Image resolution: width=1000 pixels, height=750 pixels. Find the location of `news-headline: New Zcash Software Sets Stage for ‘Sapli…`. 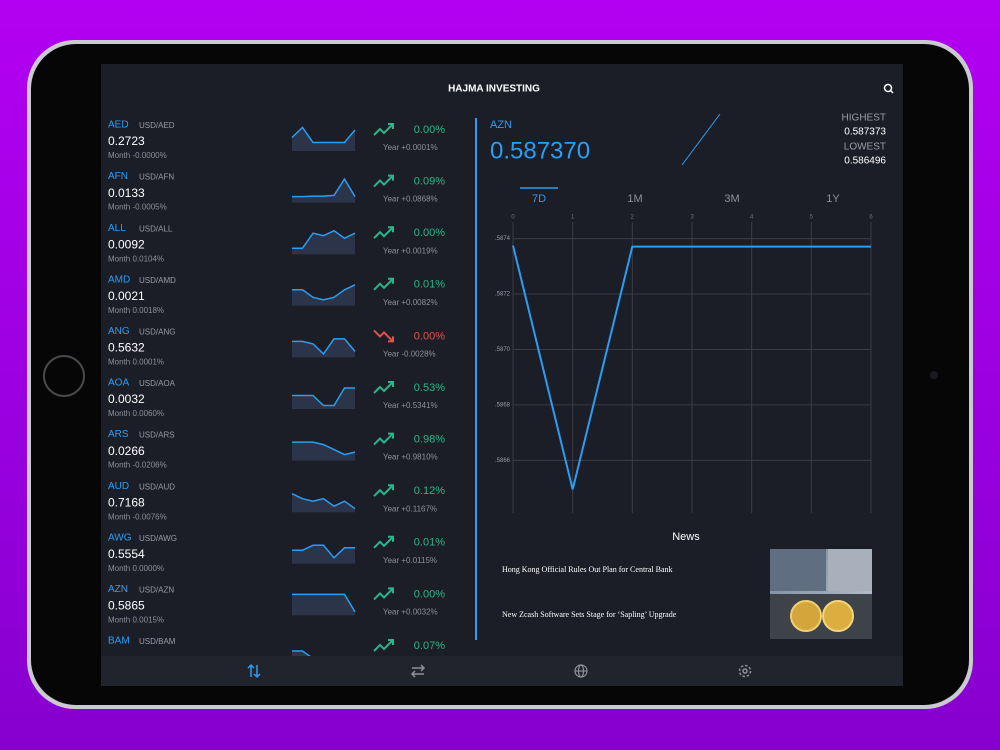

news-headline: New Zcash Software Sets Stage for ‘Sapli… is located at coordinates (589, 614).